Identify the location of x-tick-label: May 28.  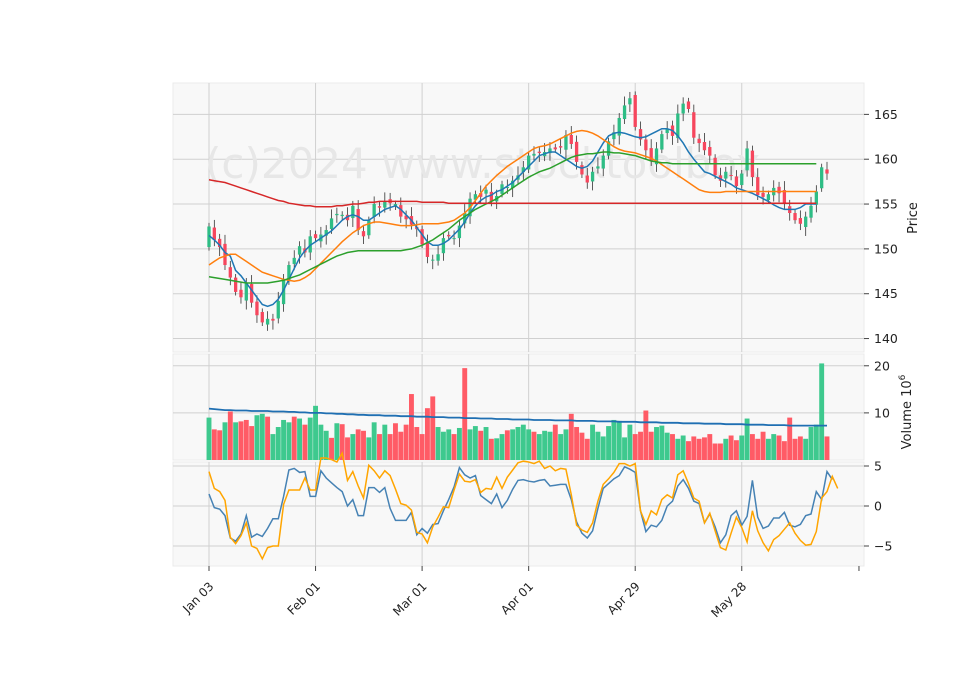
(728, 599).